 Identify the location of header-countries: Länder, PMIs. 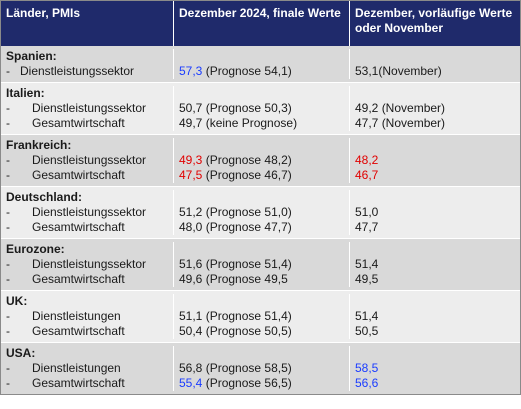
(43, 13).